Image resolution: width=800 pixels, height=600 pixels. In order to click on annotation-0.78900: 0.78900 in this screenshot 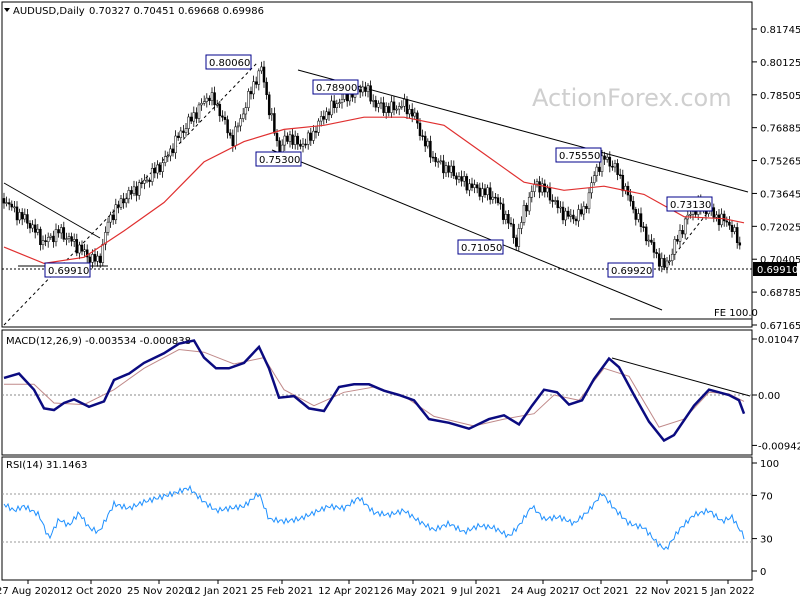, I will do `click(335, 87)`.